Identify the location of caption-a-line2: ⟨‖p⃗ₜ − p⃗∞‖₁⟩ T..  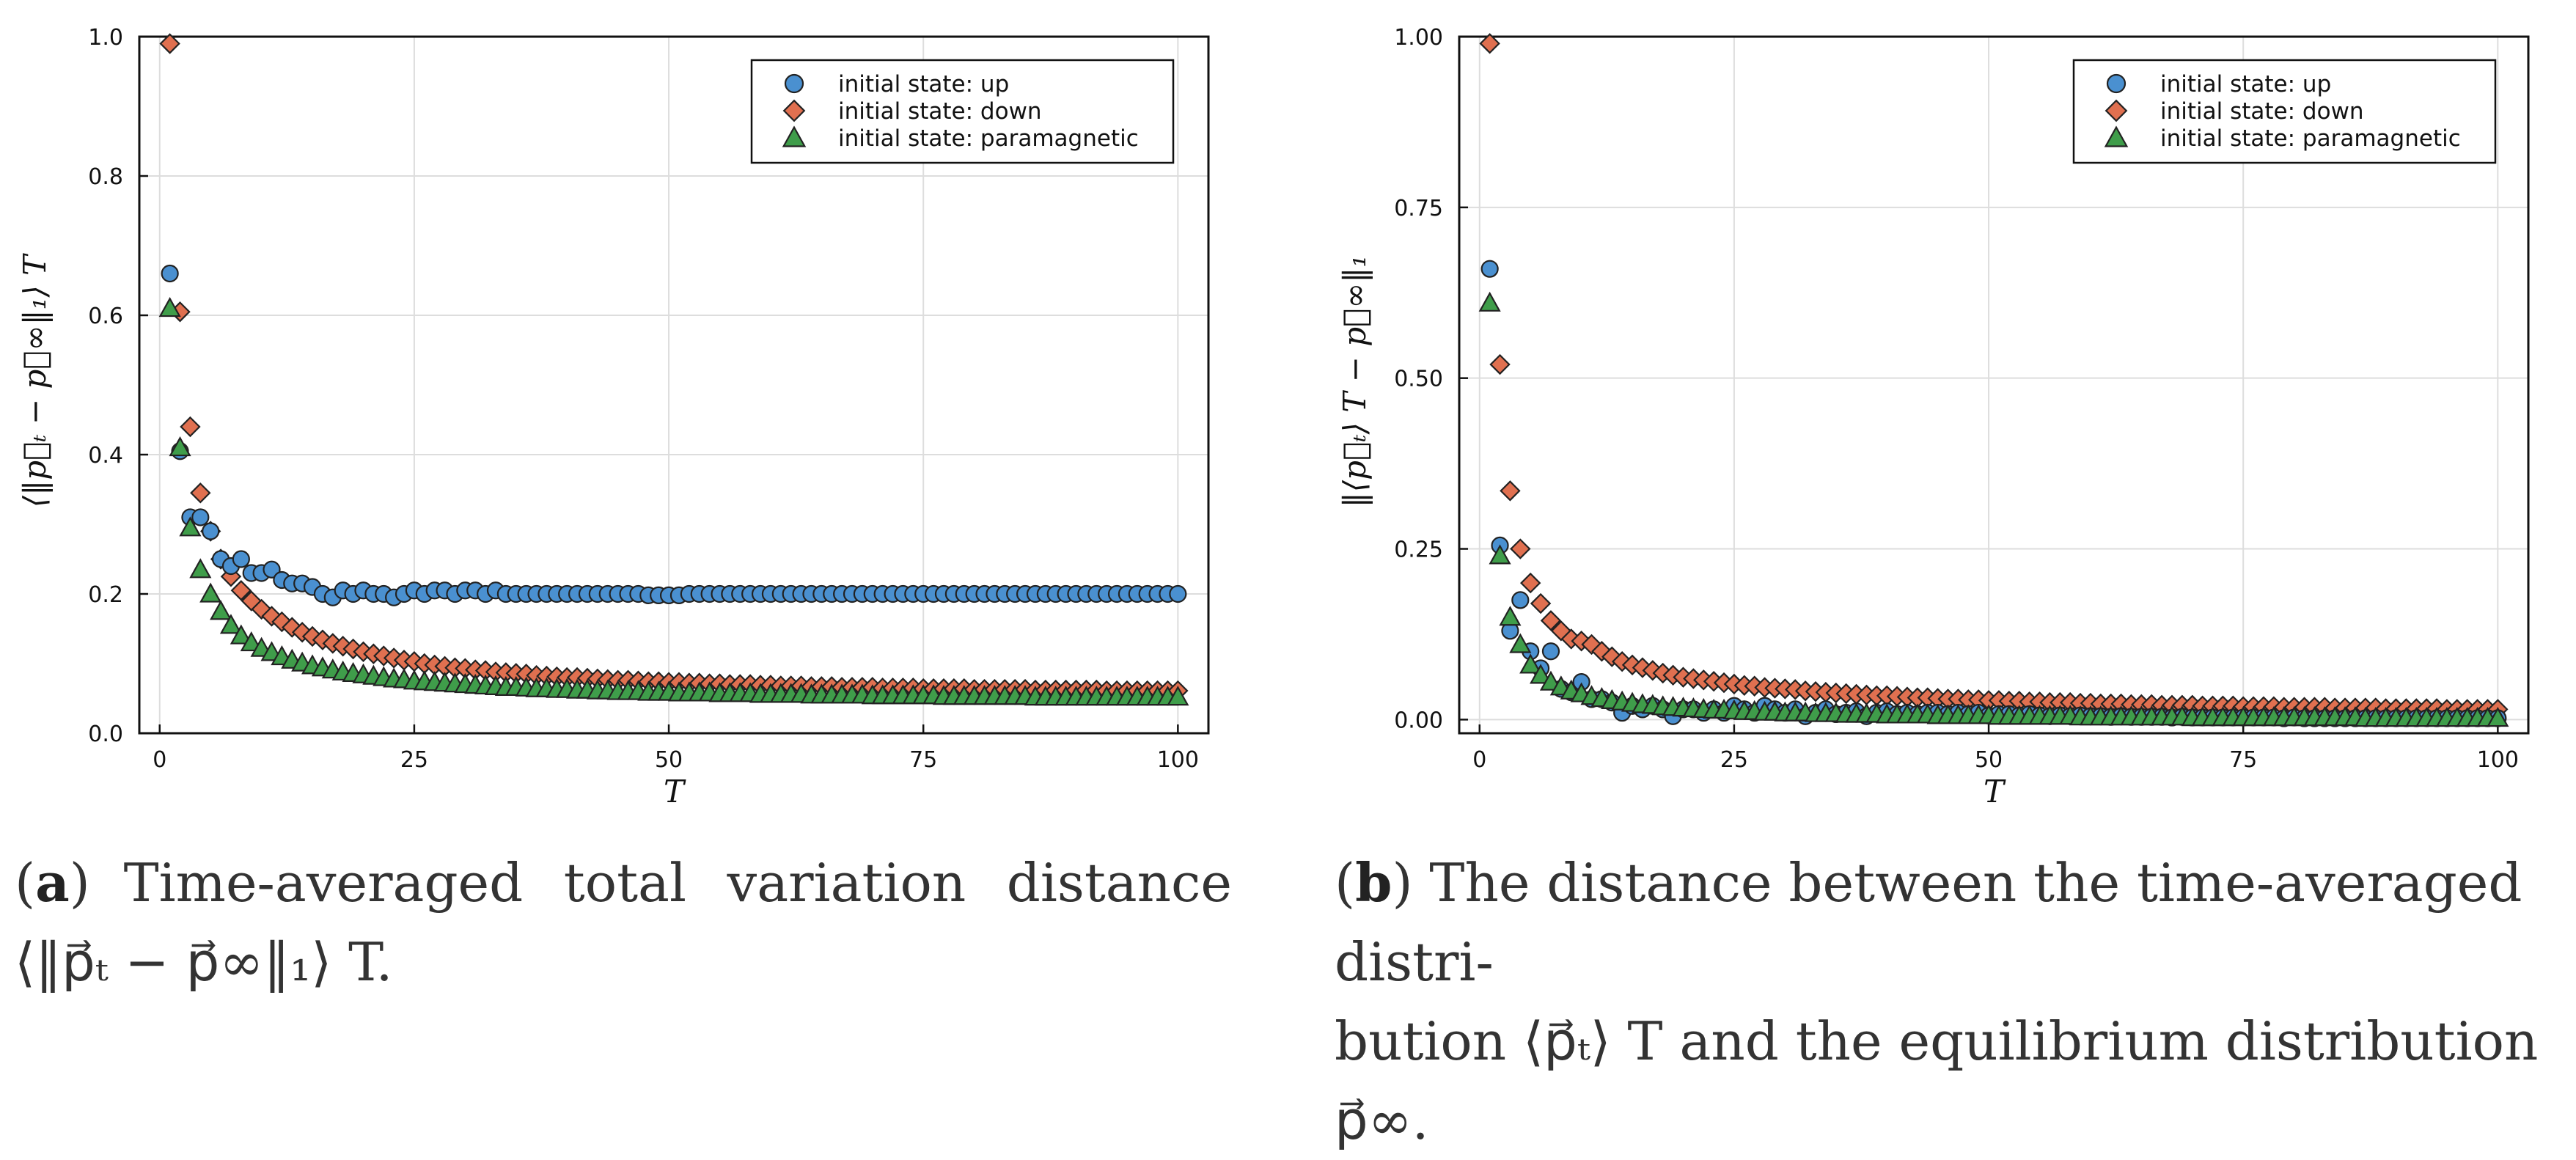
(204, 962).